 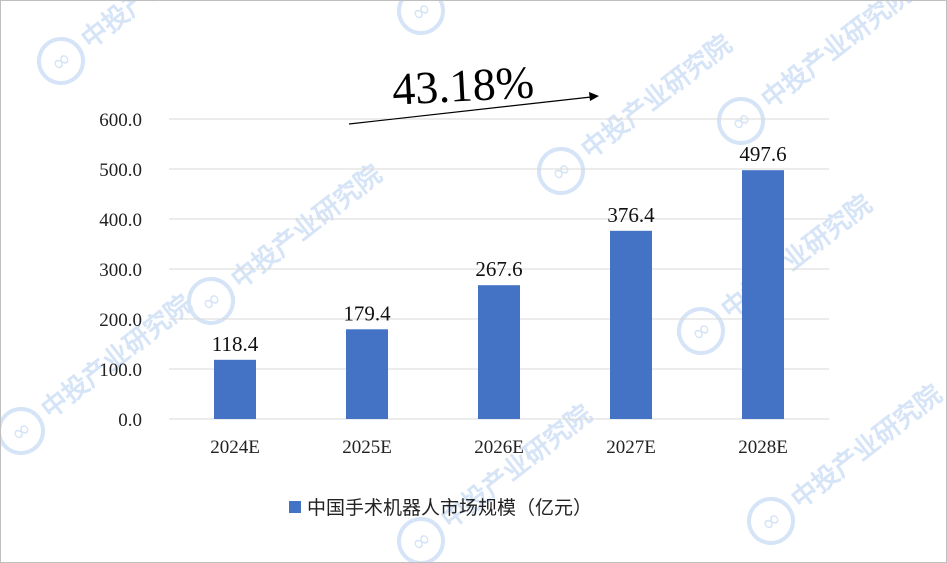 I want to click on y-tick-label: 200.0, so click(x=120, y=320).